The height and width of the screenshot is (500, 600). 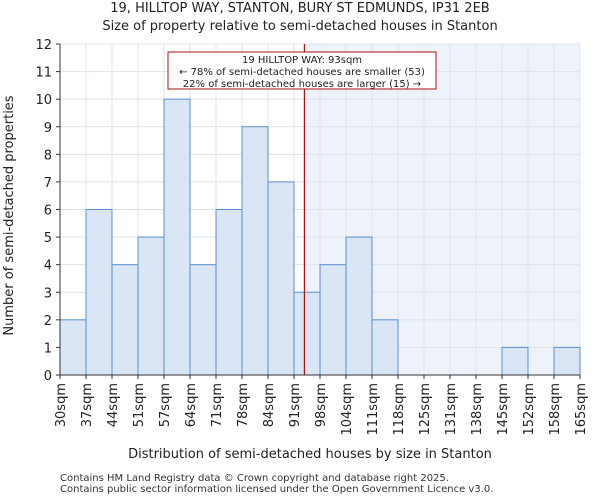 What do you see at coordinates (373, 409) in the screenshot?
I see `x-tick-label: 111sqm` at bounding box center [373, 409].